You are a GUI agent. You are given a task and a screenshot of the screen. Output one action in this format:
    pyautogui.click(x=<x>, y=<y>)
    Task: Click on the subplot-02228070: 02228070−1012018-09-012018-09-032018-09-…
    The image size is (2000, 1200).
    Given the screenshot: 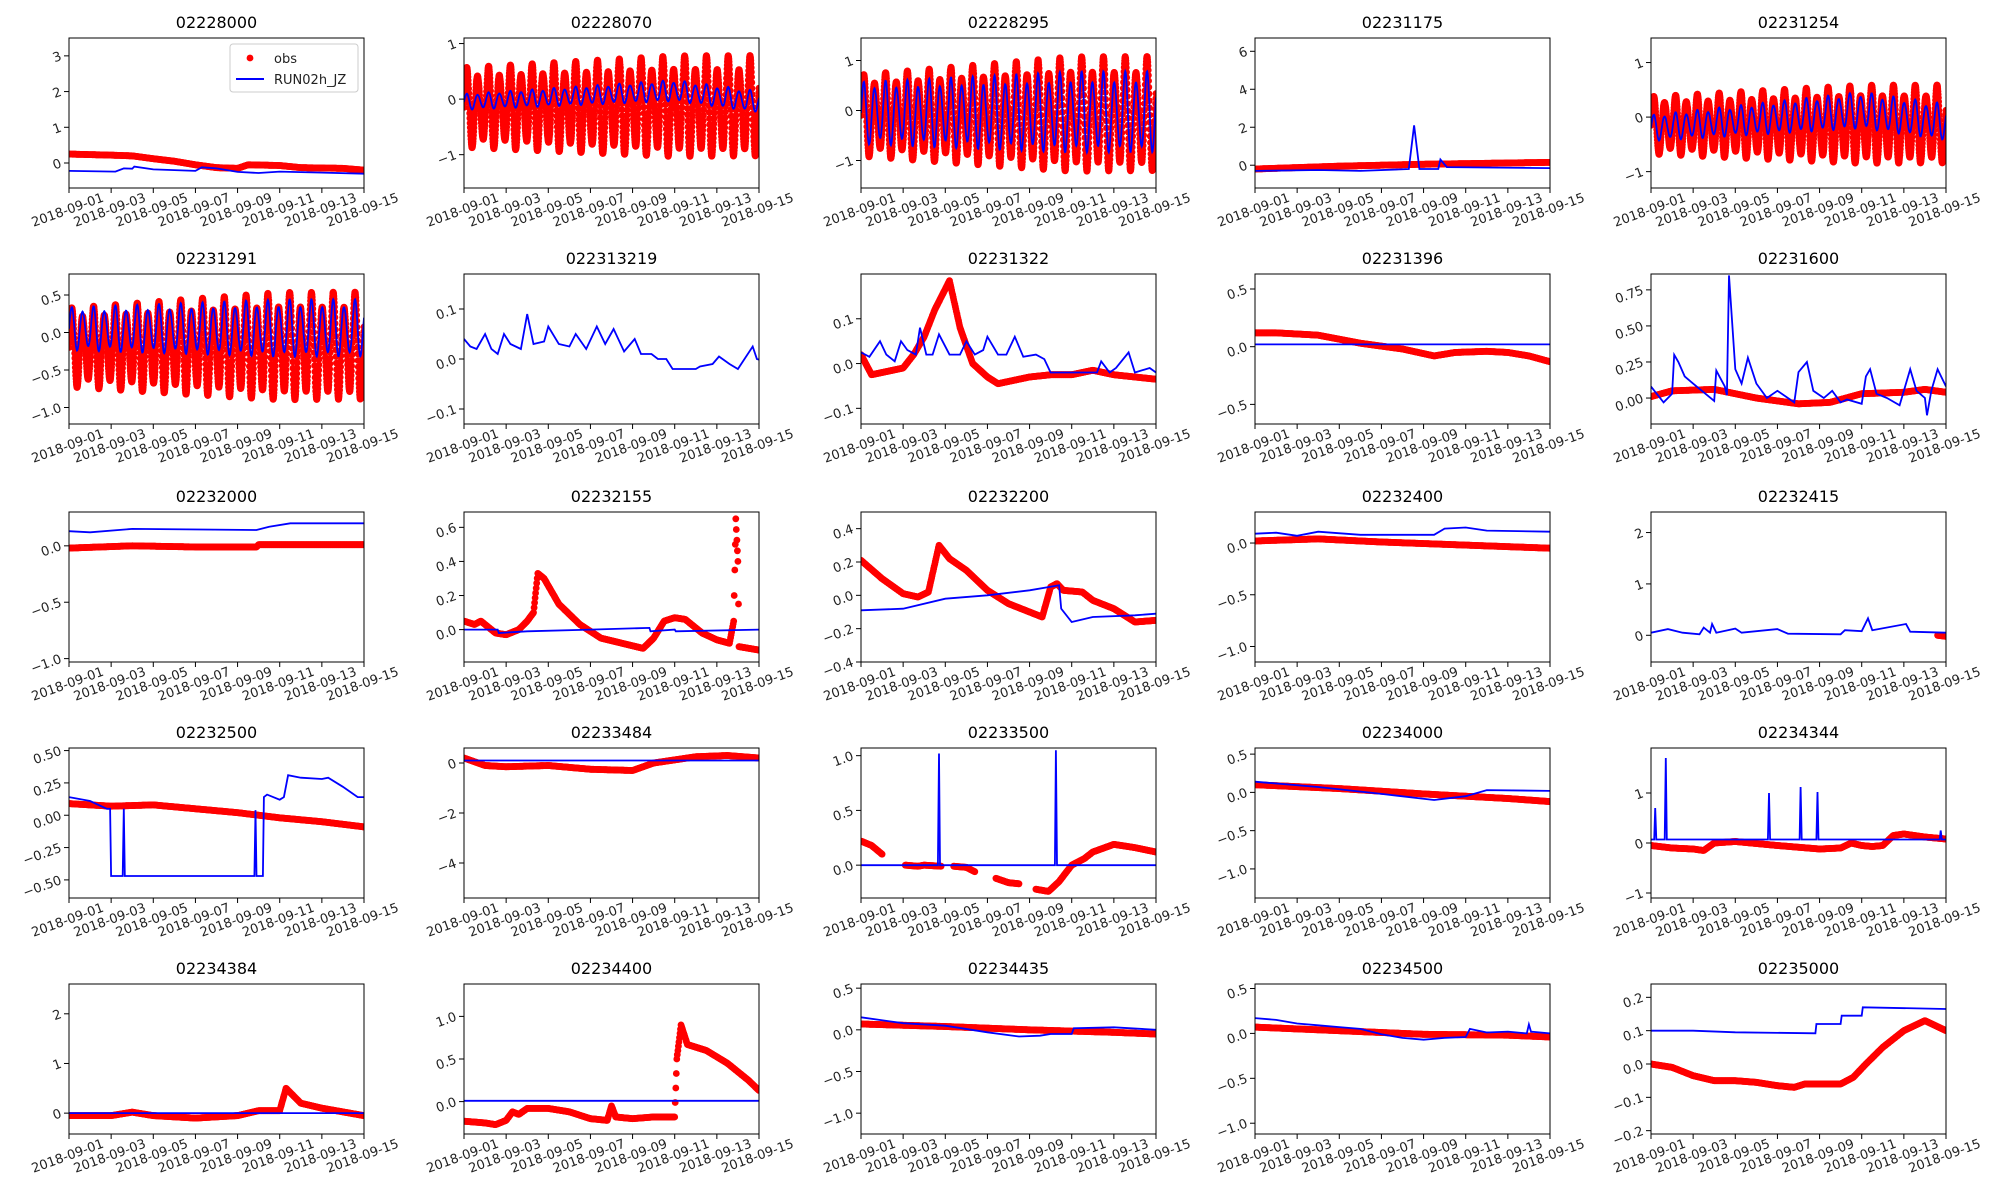 What is the action you would take?
    pyautogui.click(x=610, y=122)
    